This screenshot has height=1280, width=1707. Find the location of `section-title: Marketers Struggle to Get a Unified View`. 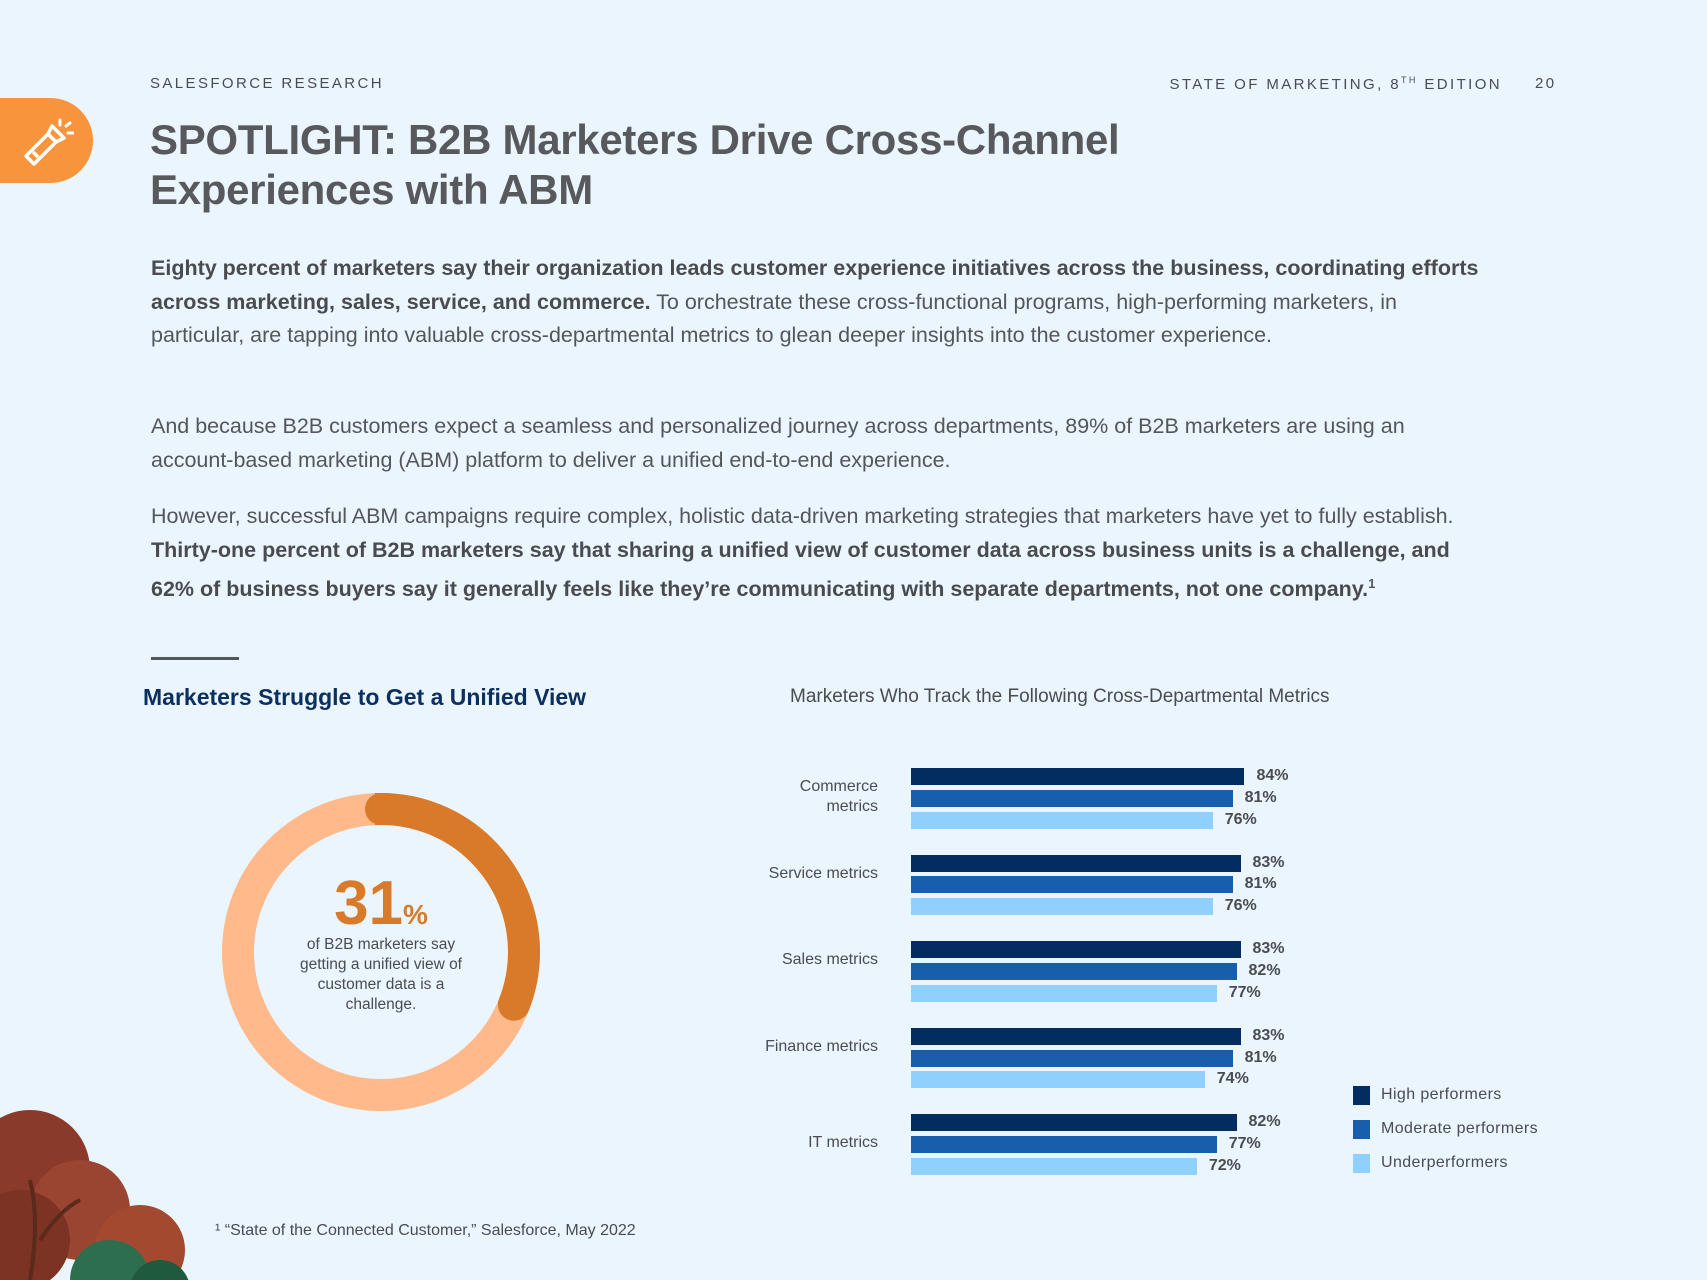

section-title: Marketers Struggle to Get a Unified View is located at coordinates (365, 697).